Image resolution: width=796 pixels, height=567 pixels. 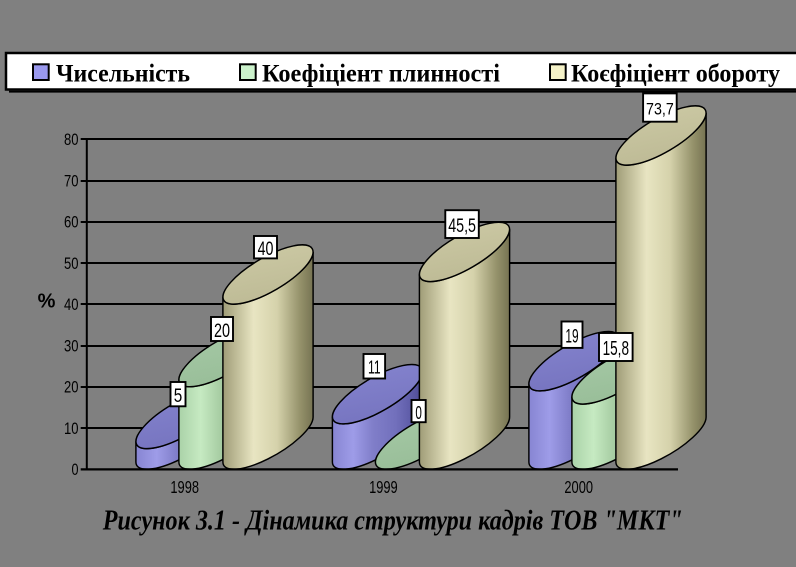 What do you see at coordinates (71, 264) in the screenshot?
I see `svg-text: 50` at bounding box center [71, 264].